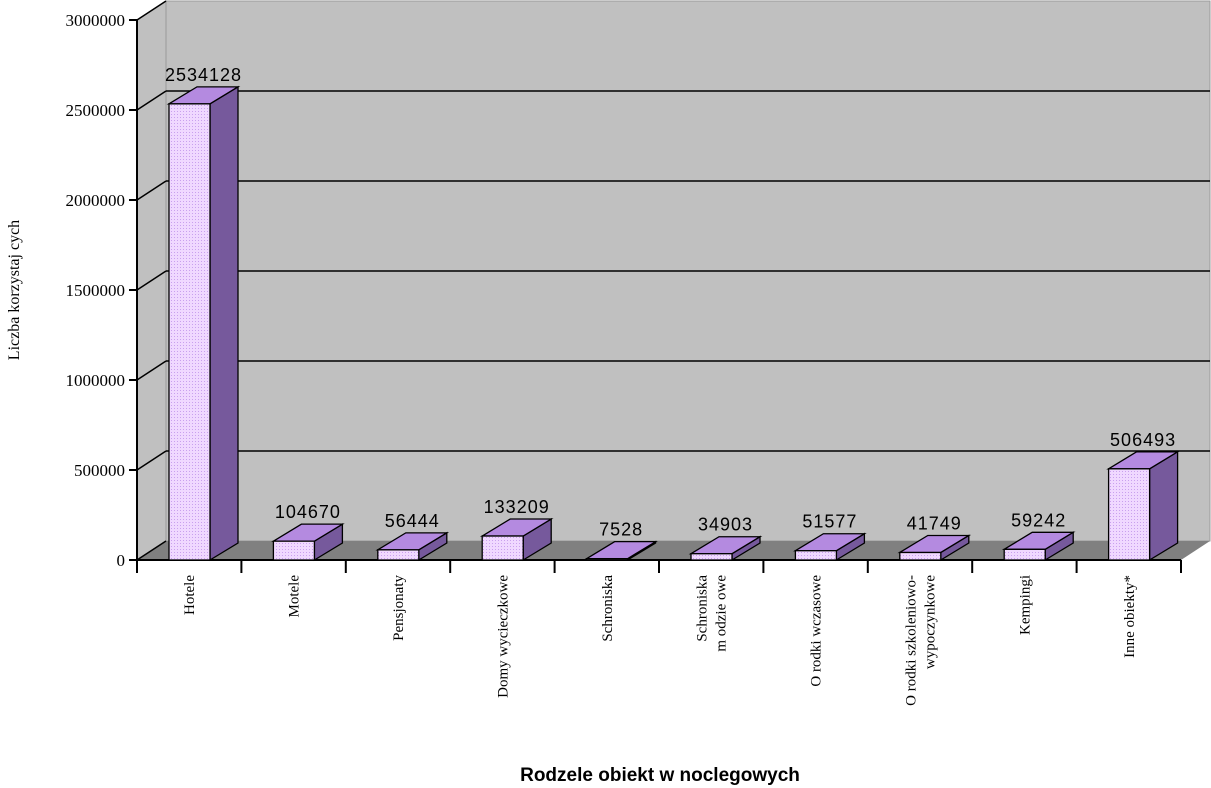  Describe the element at coordinates (308, 512) in the screenshot. I see `data-label: 104670` at that location.